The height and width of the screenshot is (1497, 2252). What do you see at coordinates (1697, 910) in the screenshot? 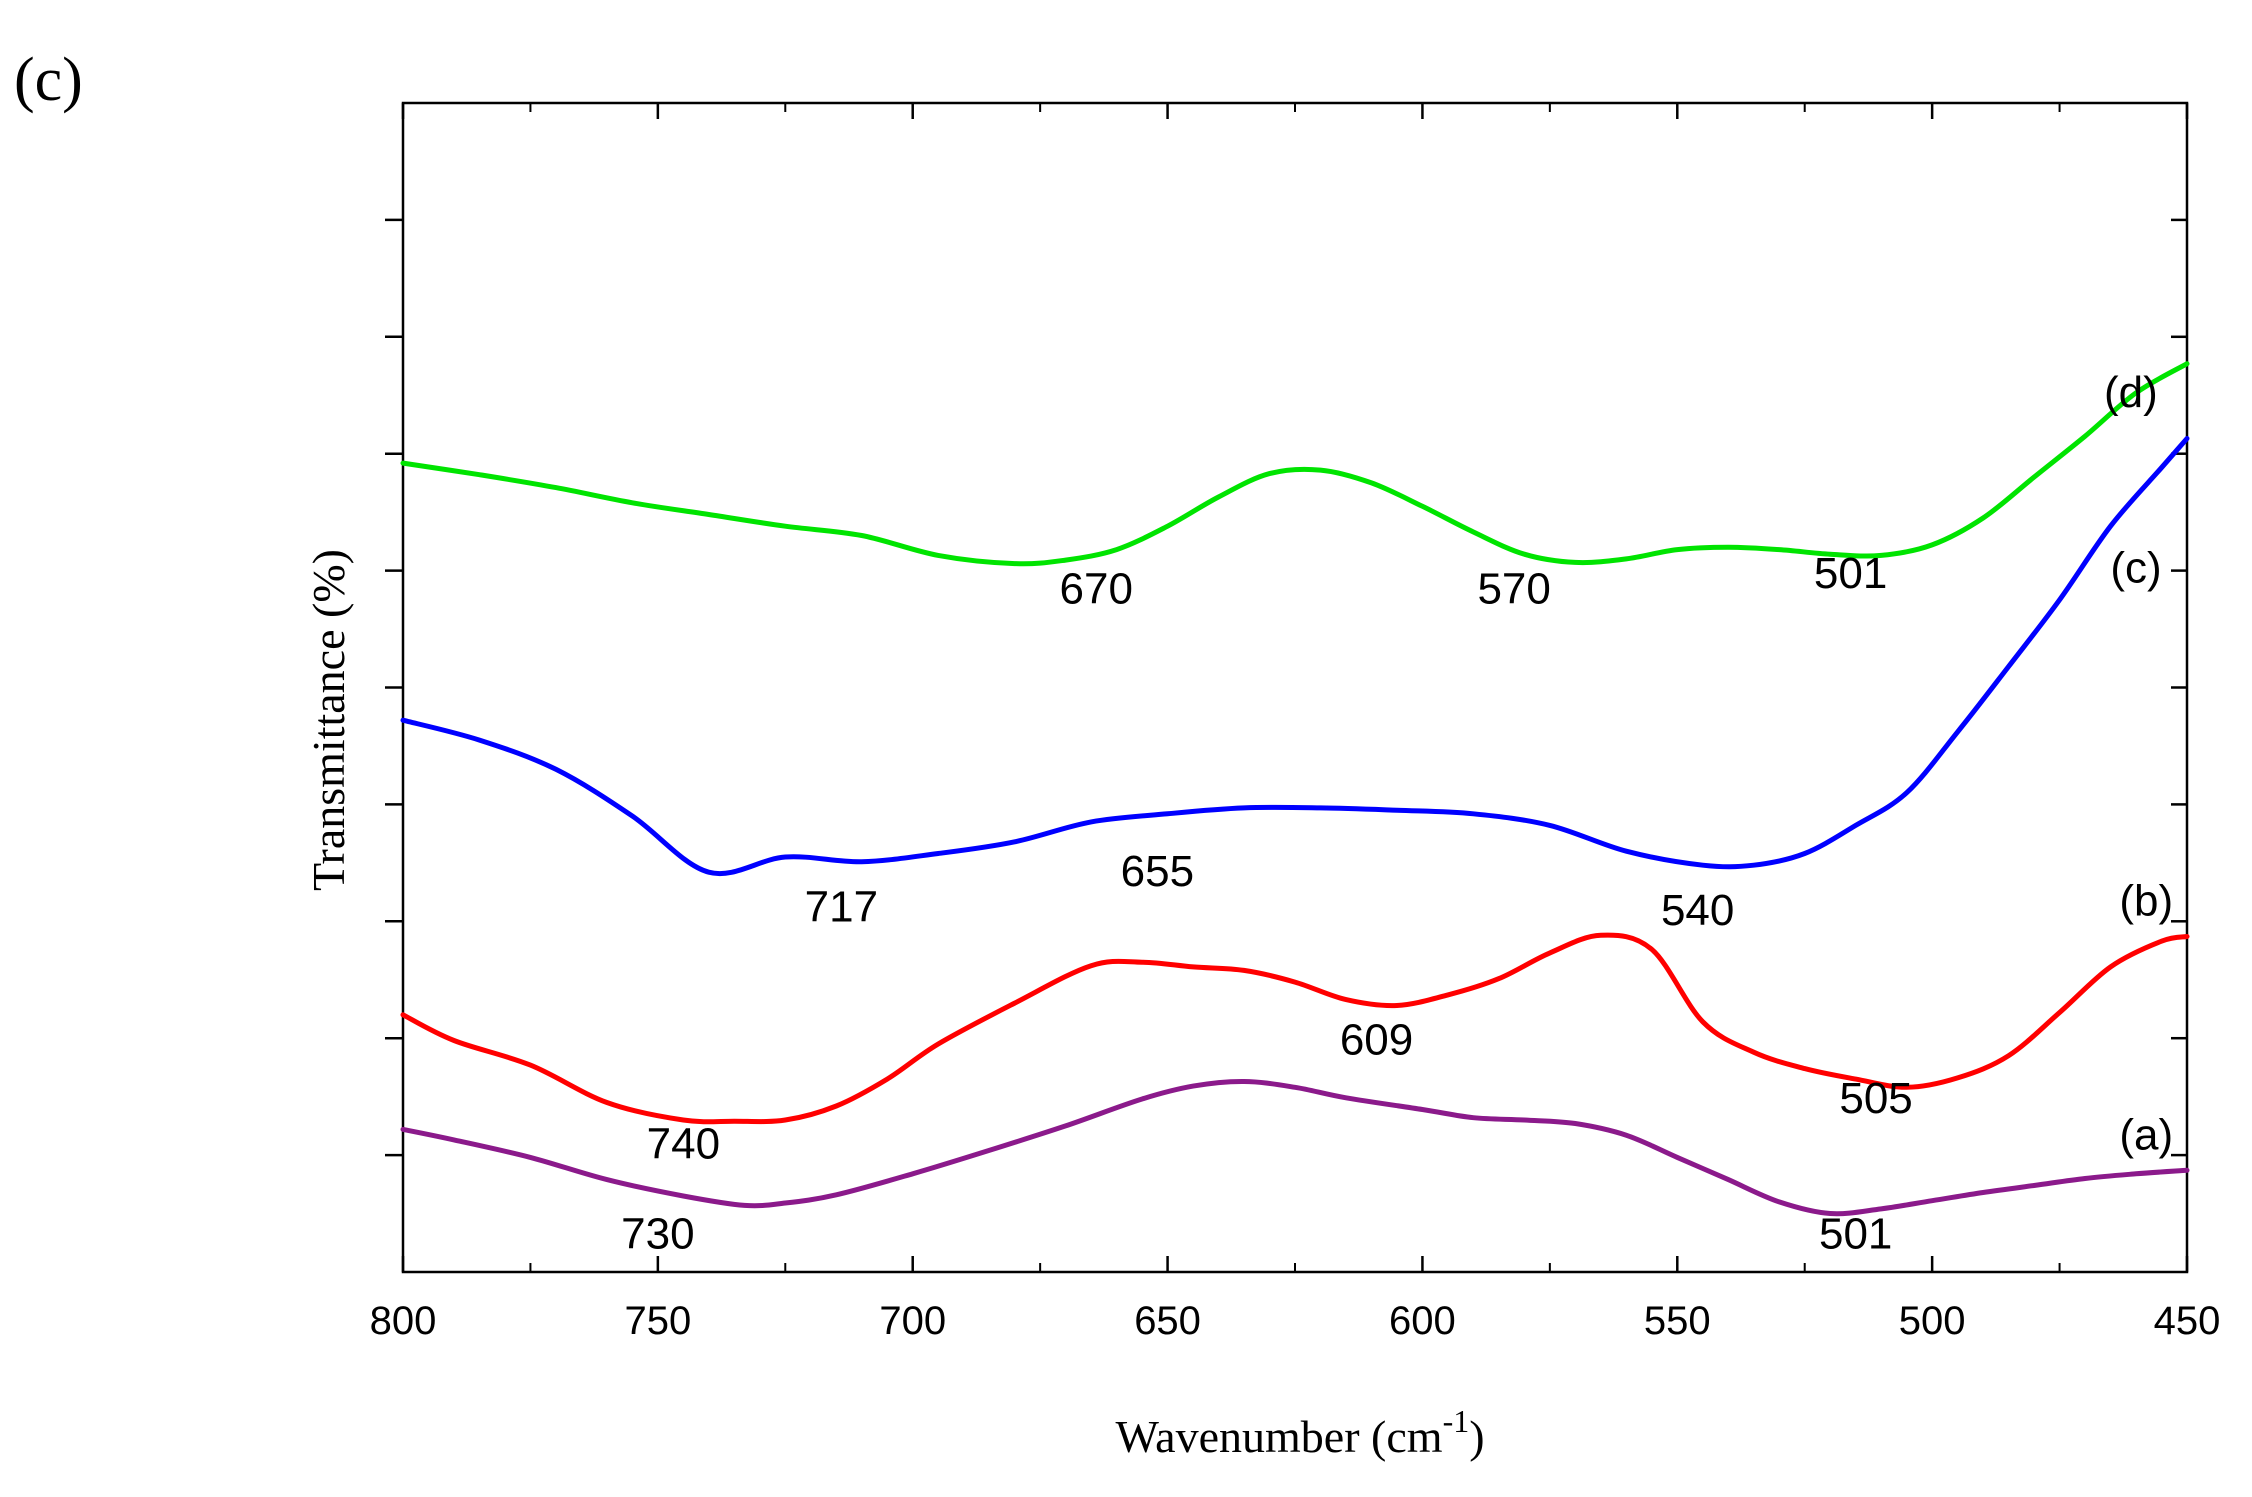
I see `peak-annotation: 540` at bounding box center [1697, 910].